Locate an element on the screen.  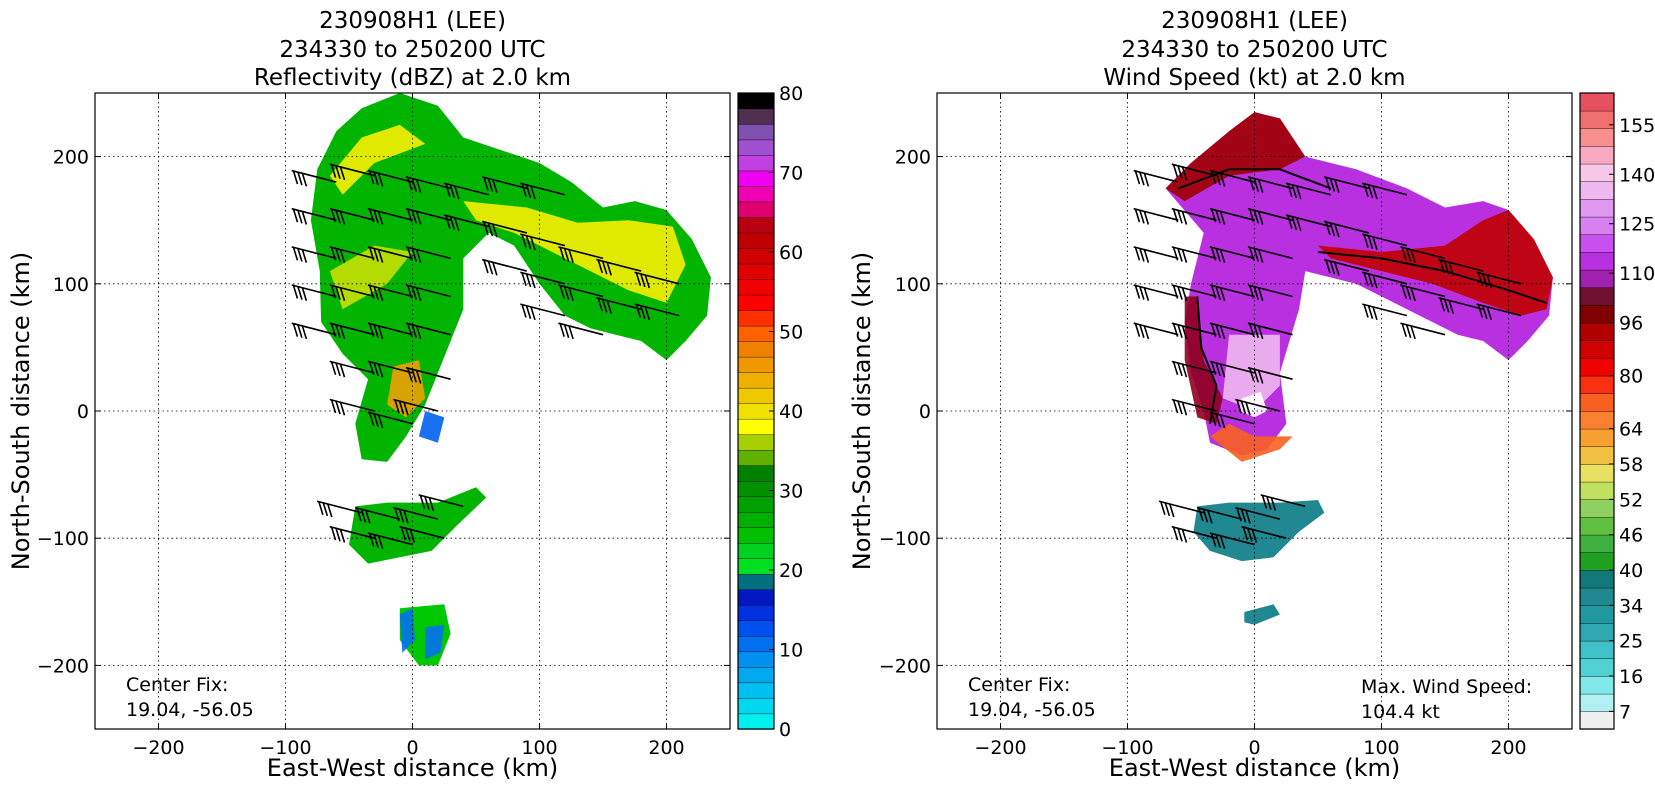
echo-core-red-east is located at coordinates (1435, 263).